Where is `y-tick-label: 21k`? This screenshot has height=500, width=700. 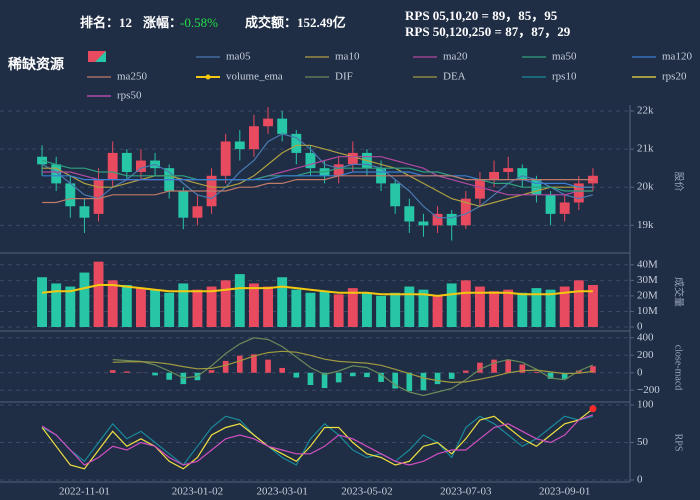 y-tick-label: 21k is located at coordinates (645, 149).